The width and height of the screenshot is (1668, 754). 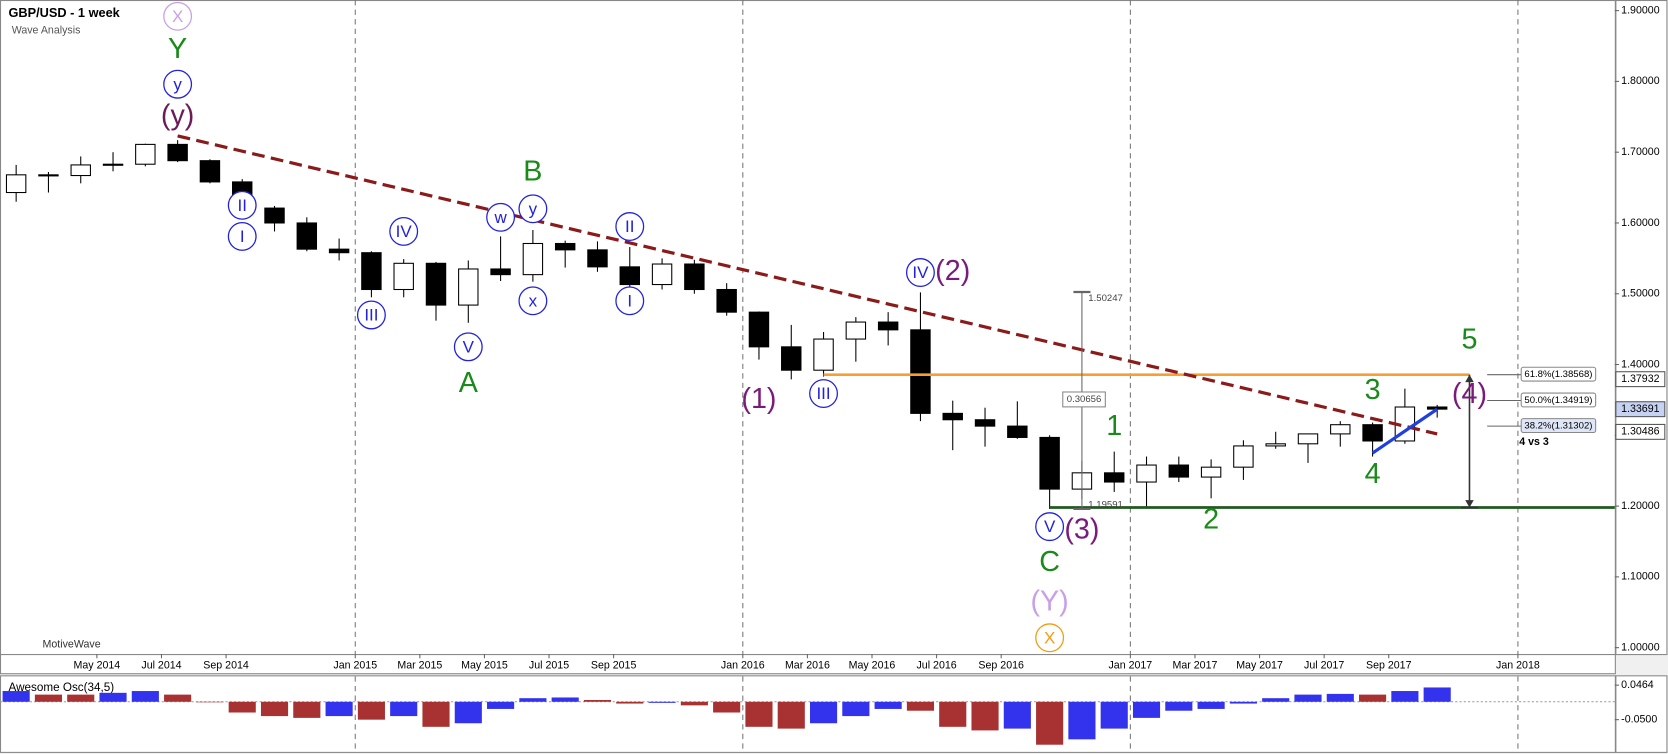 What do you see at coordinates (161, 666) in the screenshot?
I see `x-tick-label: Jul 2014` at bounding box center [161, 666].